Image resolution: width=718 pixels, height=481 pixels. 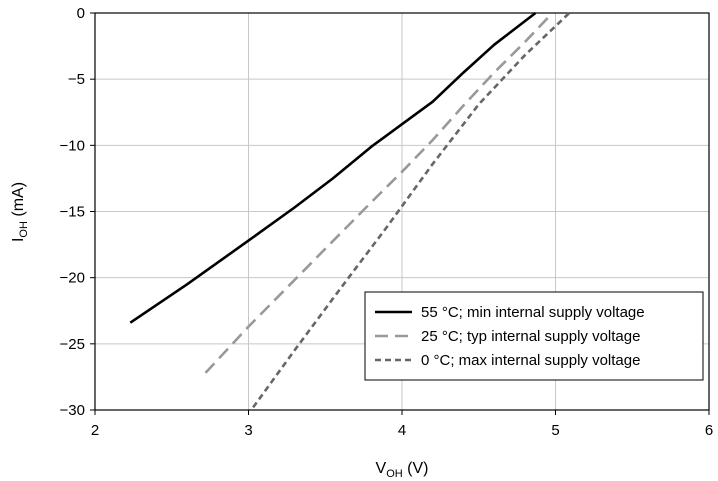 What do you see at coordinates (72, 212) in the screenshot?
I see `y-tick-label: −15` at bounding box center [72, 212].